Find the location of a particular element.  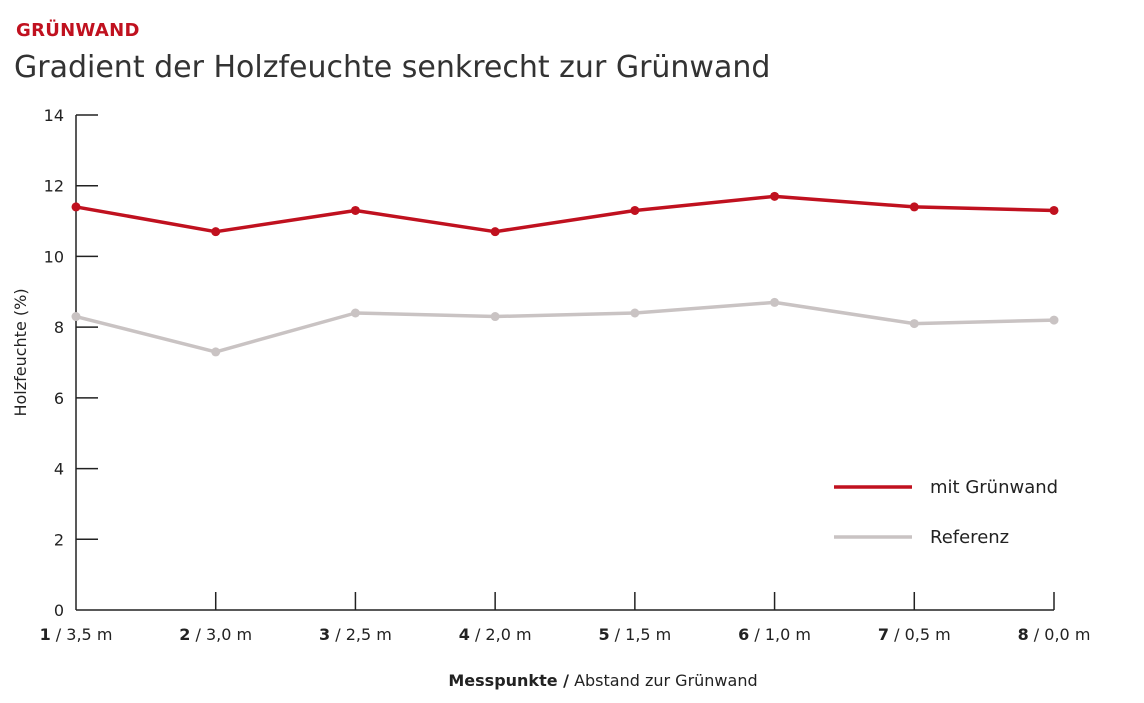

y-tick-label: 6 is located at coordinates (59, 398).